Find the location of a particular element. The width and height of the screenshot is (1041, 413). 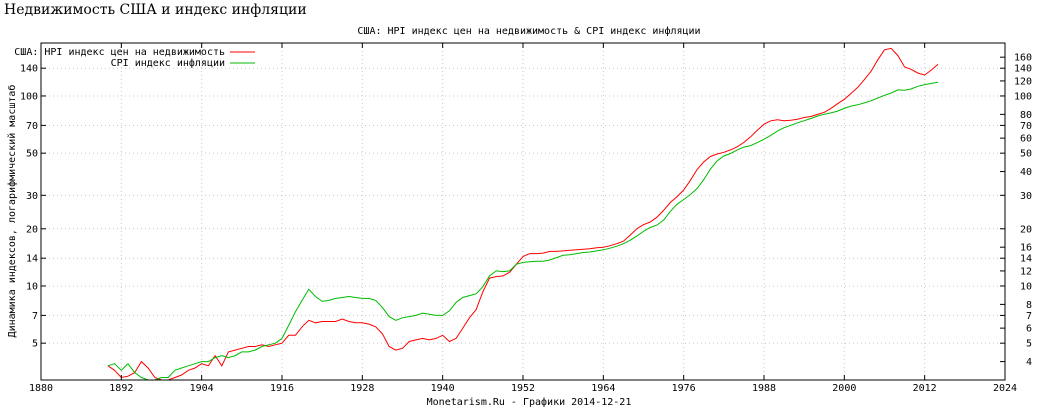

y-tick-label-right: 40 is located at coordinates (1026, 172).